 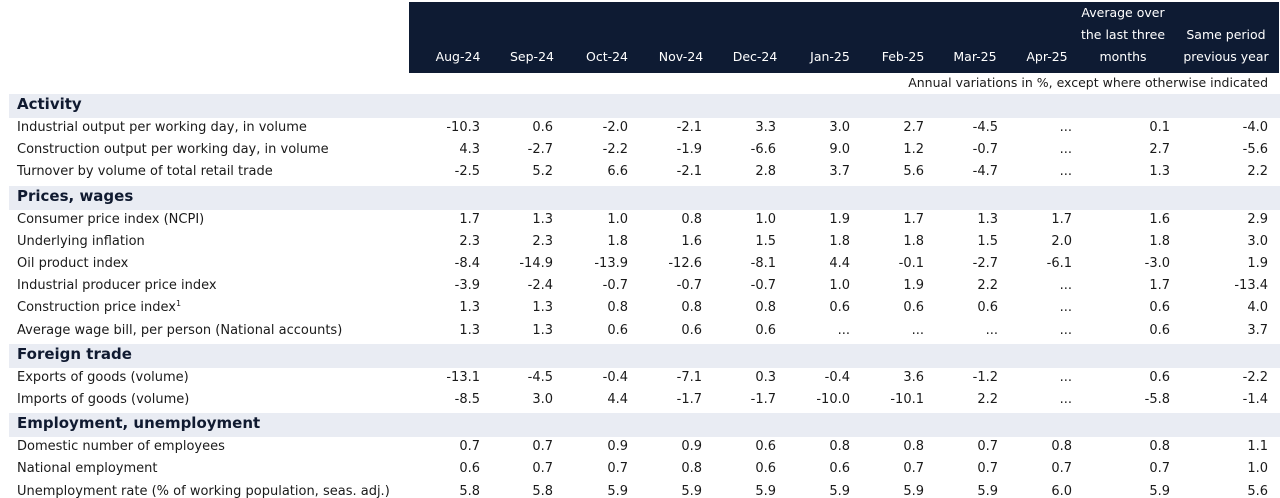 What do you see at coordinates (987, 286) in the screenshot?
I see `table-cell: 2.2` at bounding box center [987, 286].